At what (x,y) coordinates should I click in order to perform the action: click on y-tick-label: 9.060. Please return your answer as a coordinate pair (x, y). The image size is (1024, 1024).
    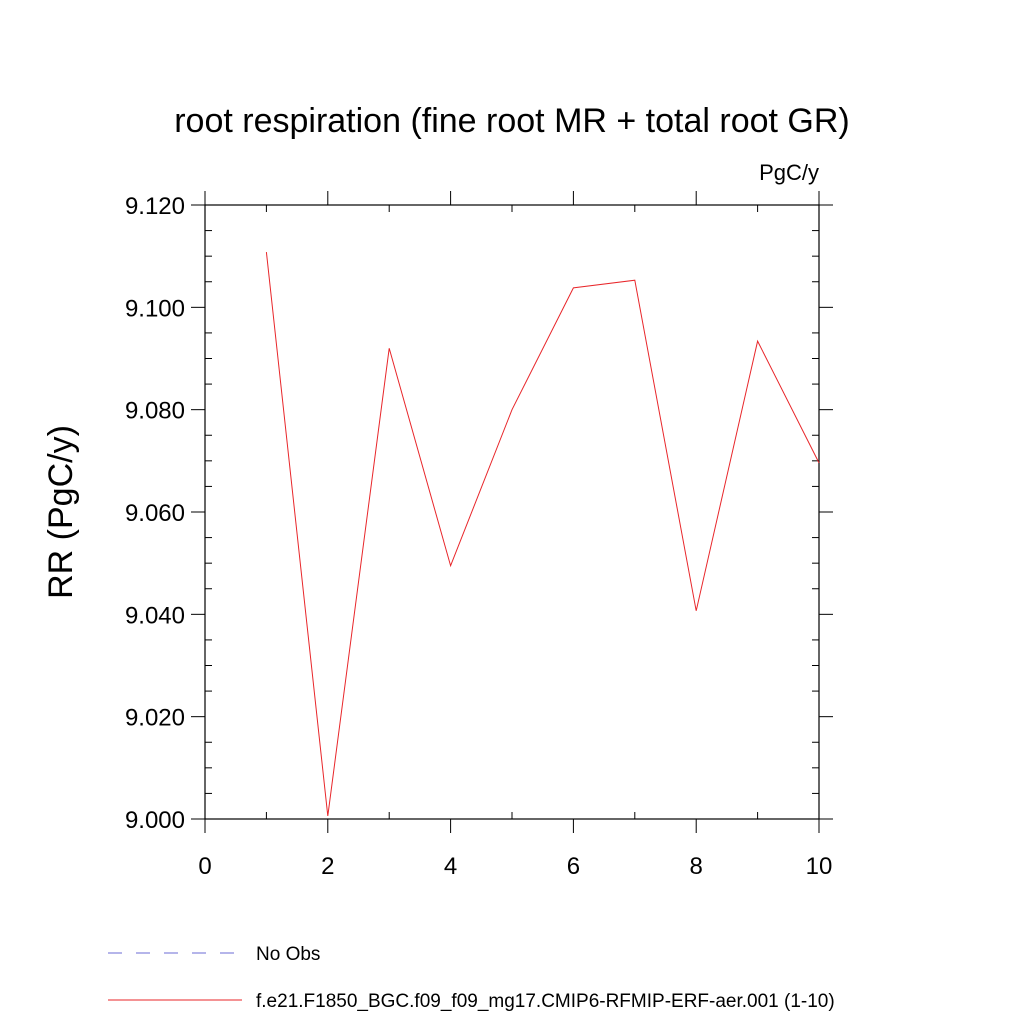
    Looking at the image, I should click on (155, 513).